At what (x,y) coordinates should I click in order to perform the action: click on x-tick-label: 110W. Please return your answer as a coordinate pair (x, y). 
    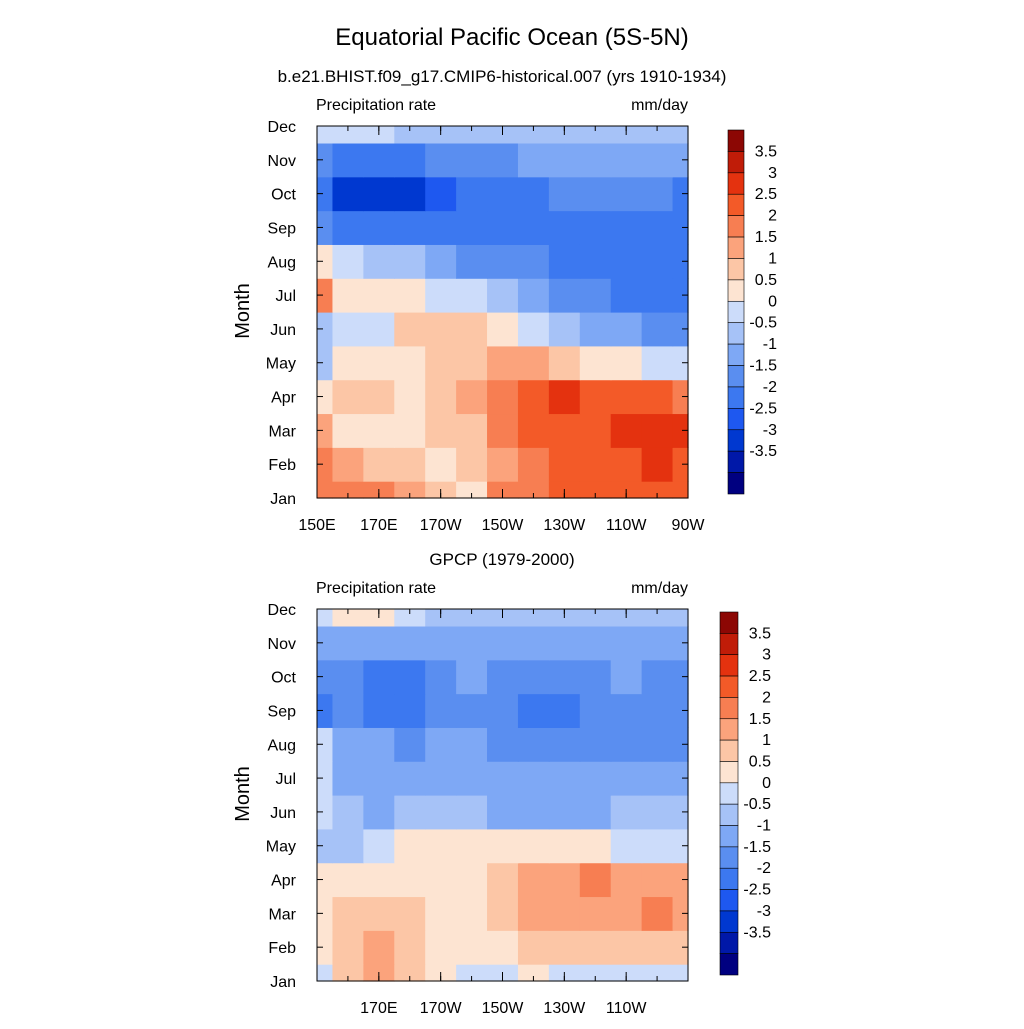
    Looking at the image, I should click on (627, 1008).